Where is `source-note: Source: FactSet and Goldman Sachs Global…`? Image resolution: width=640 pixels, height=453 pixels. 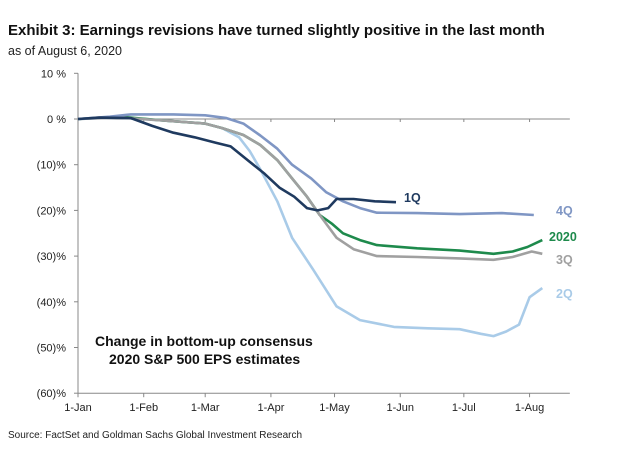 source-note: Source: FactSet and Goldman Sachs Global… is located at coordinates (155, 435).